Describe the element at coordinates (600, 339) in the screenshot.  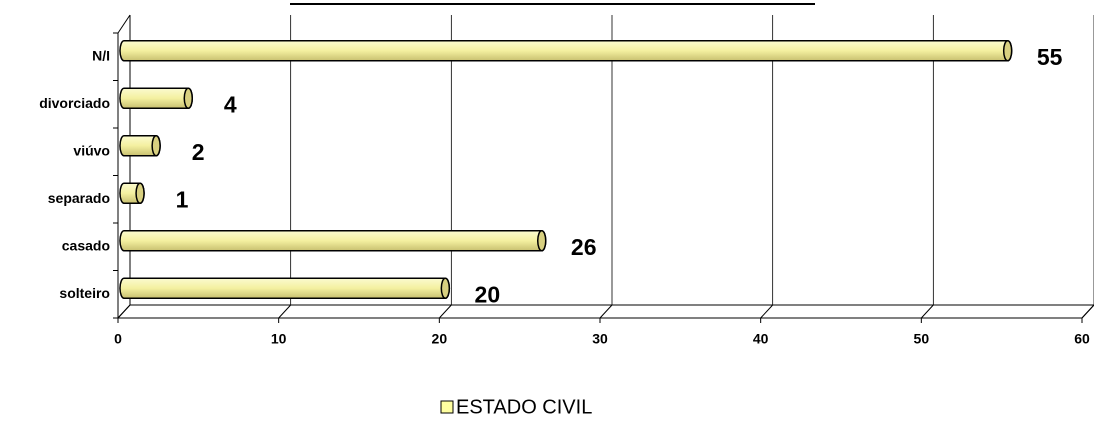
I see `x-tick-label: 30` at that location.